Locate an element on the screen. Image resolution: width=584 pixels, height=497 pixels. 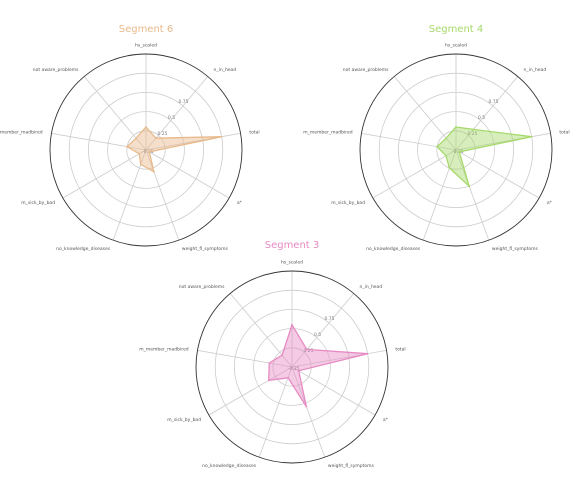
chart-title: Segment 6 is located at coordinates (146, 29).